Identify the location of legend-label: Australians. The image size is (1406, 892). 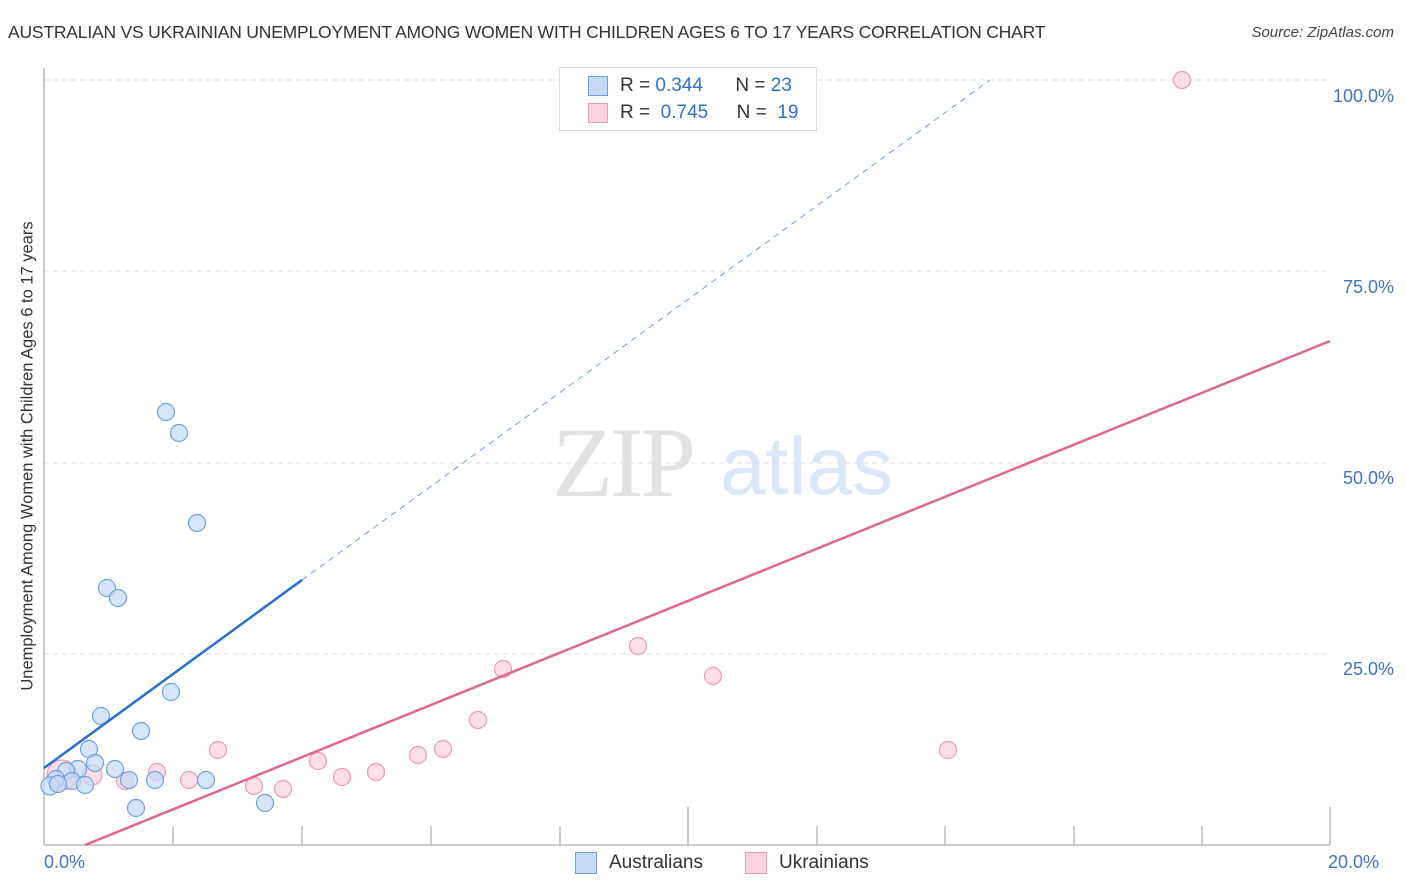
(656, 862).